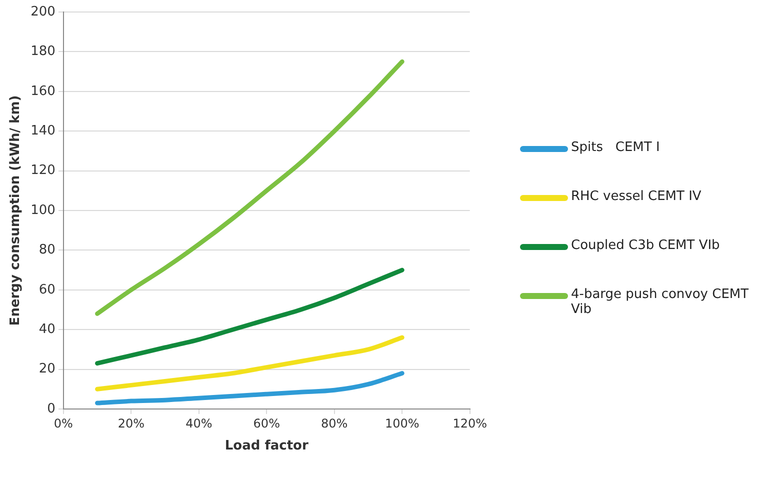 This screenshot has width=781, height=478. I want to click on y-tick-label: 200, so click(43, 12).